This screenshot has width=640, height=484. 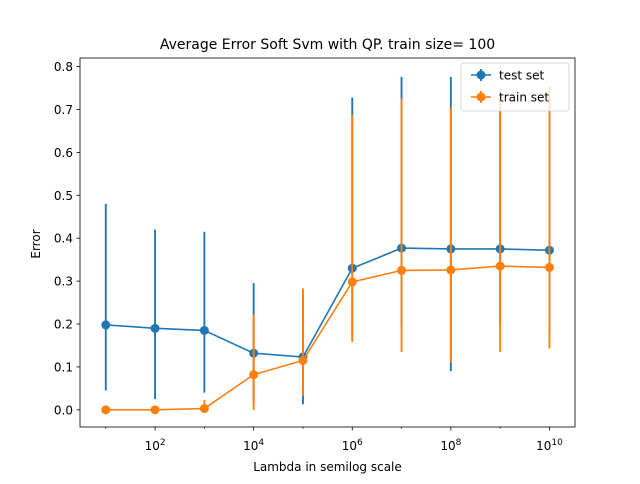 I want to click on y-tick-label: 0.1, so click(x=63, y=367).